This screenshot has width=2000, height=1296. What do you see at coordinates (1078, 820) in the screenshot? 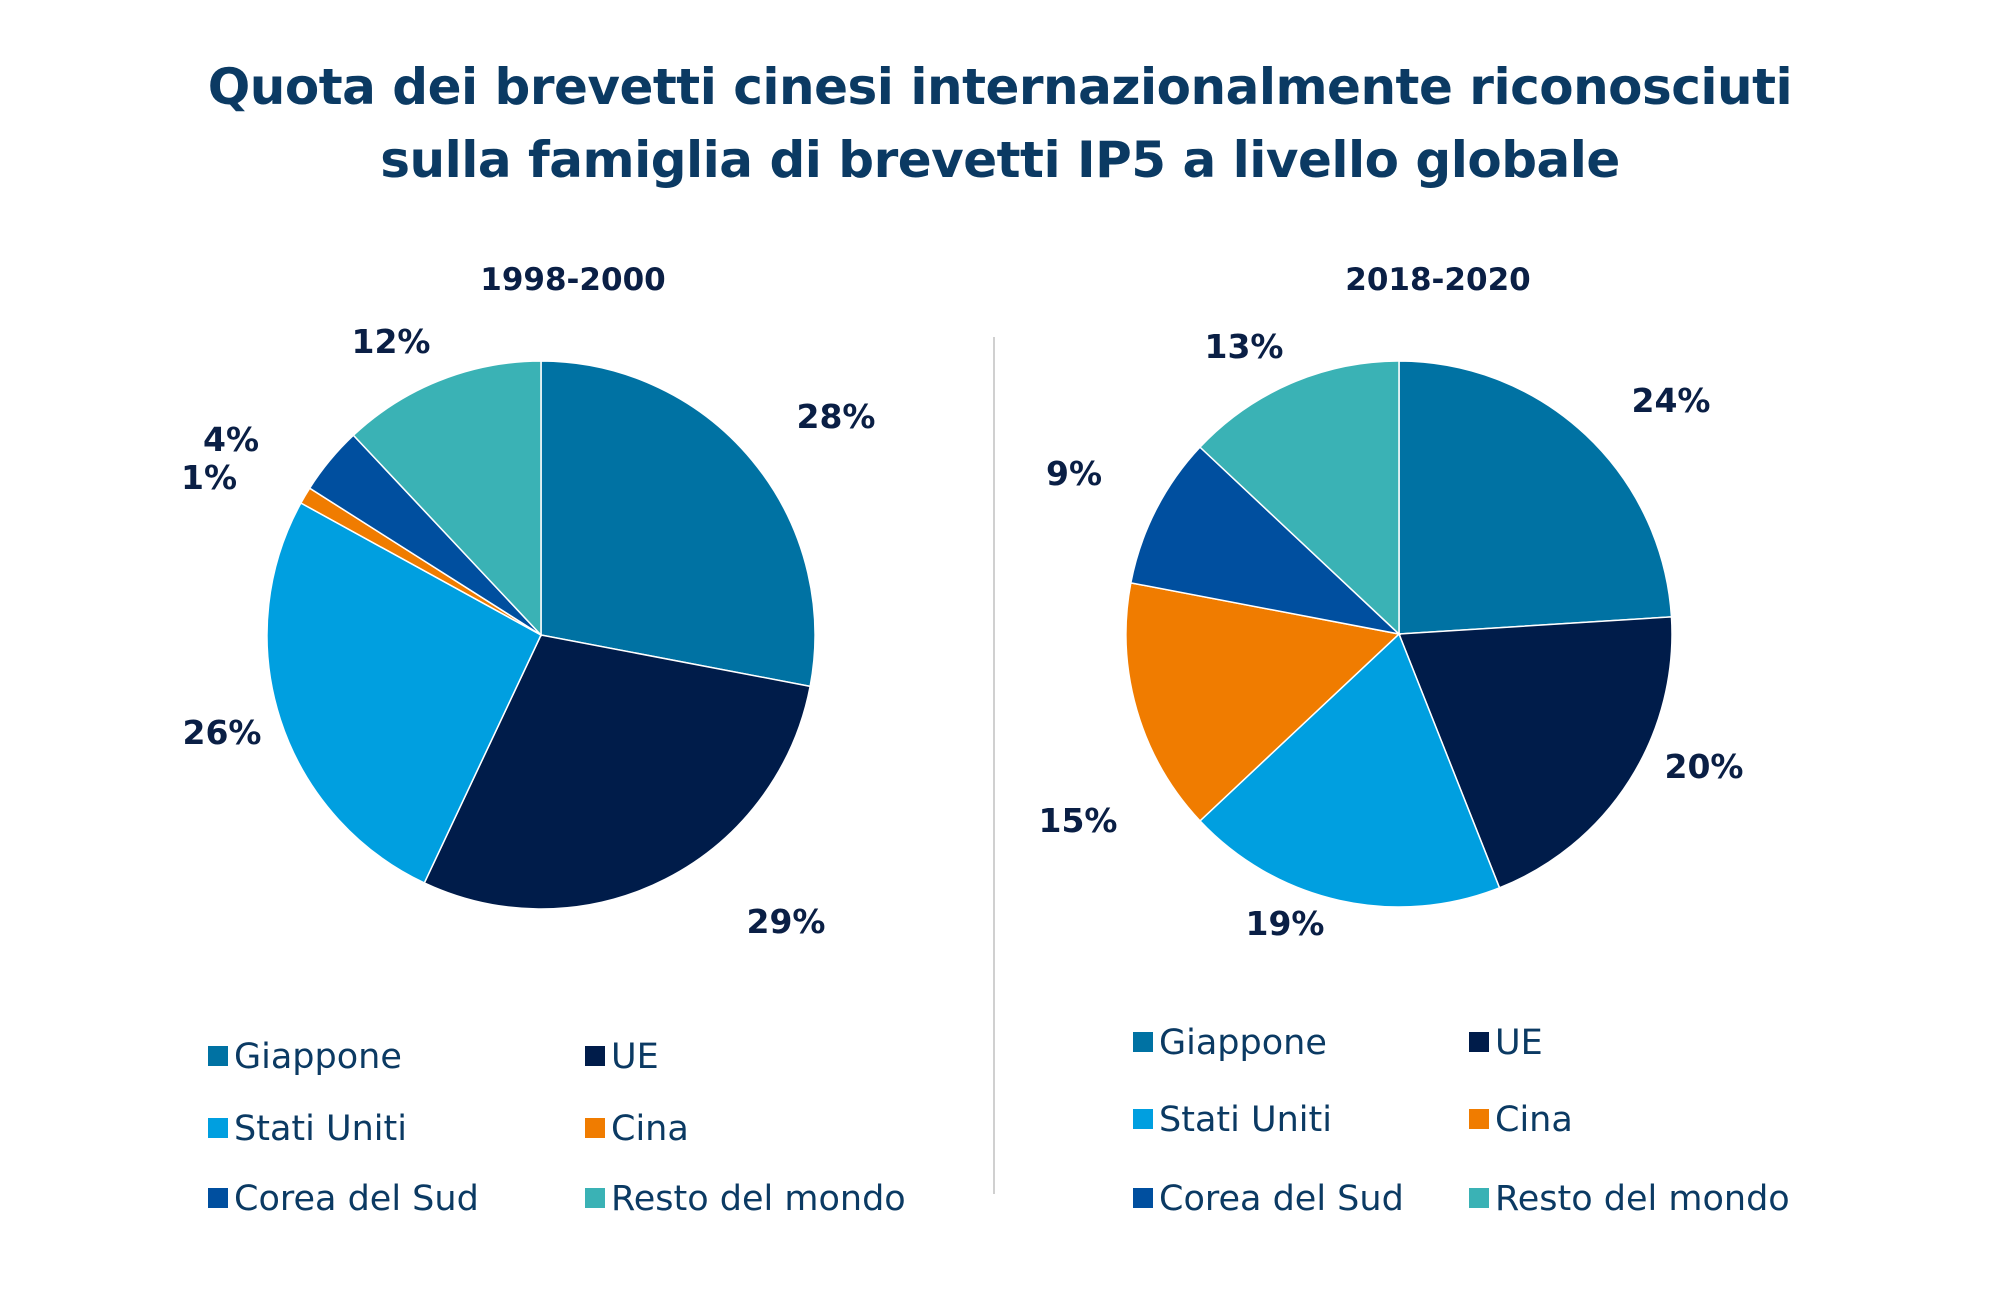
I see `data-label: 15%` at bounding box center [1078, 820].